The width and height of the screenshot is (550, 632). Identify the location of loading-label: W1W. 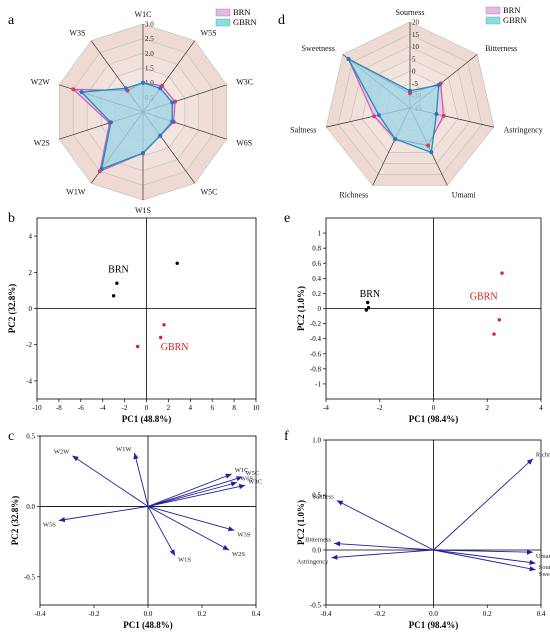
(124, 449).